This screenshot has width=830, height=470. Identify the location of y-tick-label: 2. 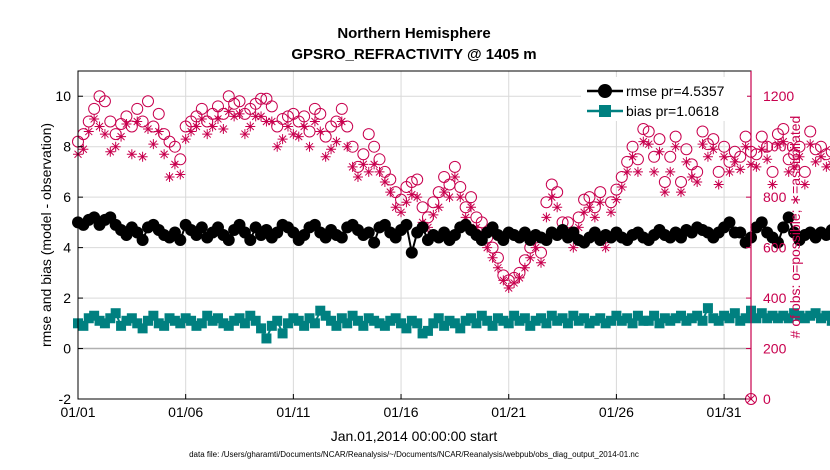
(67, 298).